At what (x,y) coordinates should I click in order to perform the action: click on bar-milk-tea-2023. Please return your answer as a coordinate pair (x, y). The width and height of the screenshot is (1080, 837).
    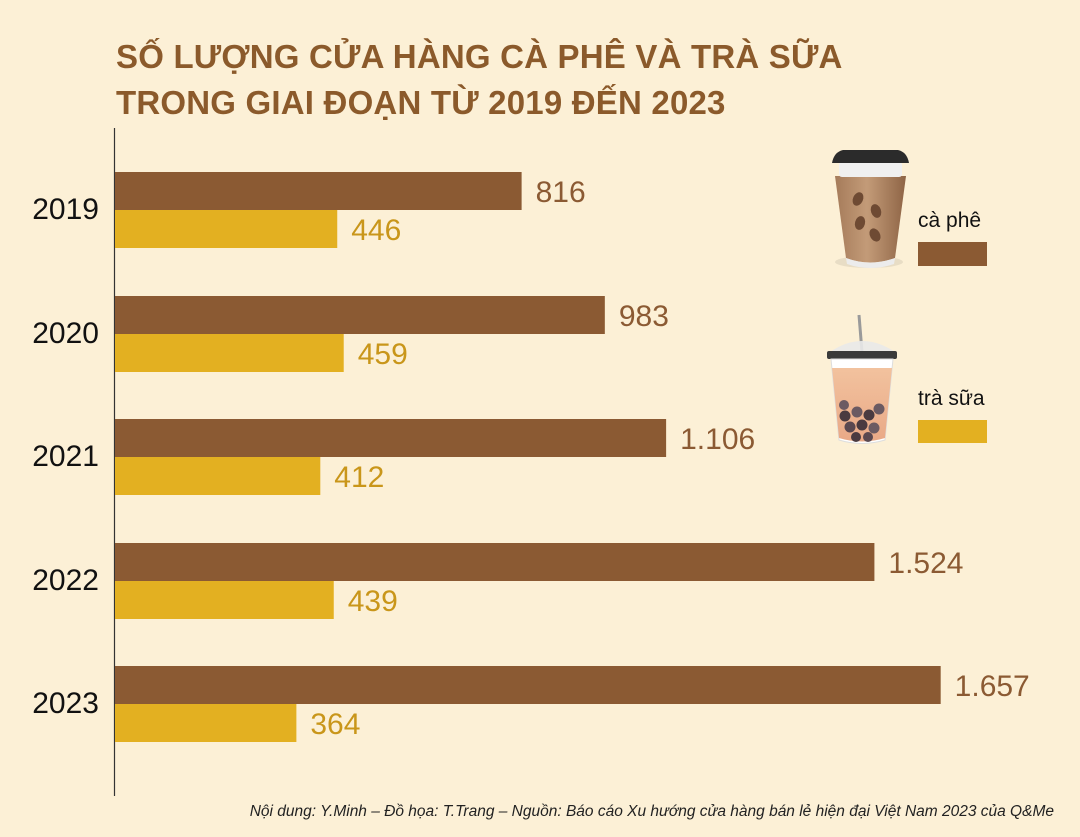
    Looking at the image, I should click on (206, 723).